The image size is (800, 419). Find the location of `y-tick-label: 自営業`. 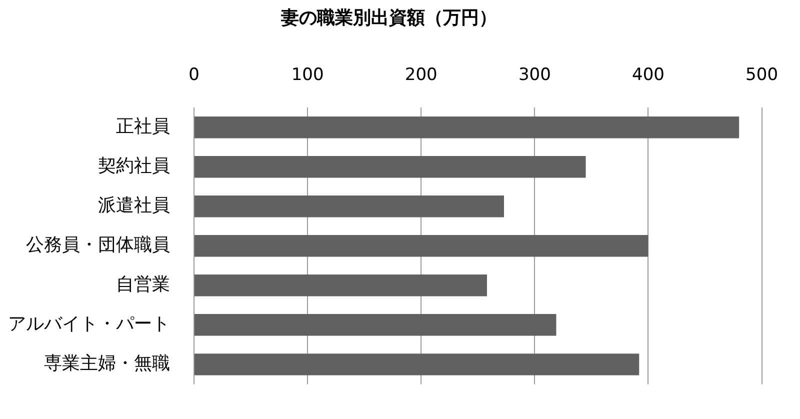

y-tick-label: 自営業 is located at coordinates (143, 285).